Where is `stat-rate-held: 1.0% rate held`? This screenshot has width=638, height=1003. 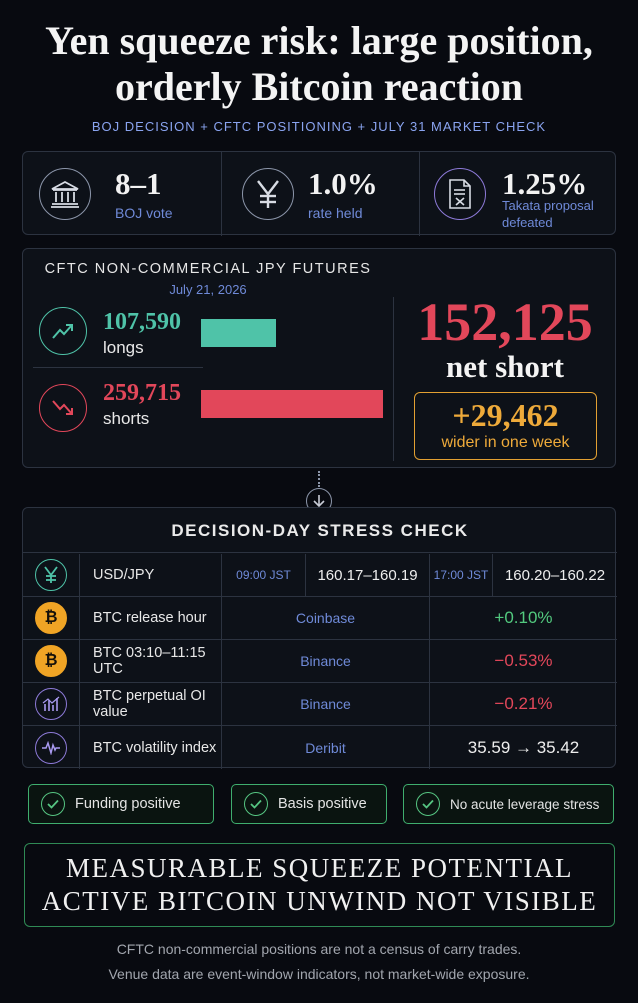 stat-rate-held: 1.0% rate held is located at coordinates (320, 194).